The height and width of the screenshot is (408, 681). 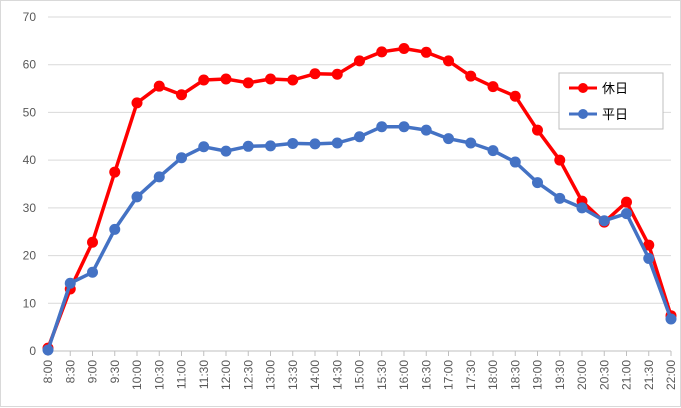 What do you see at coordinates (30, 65) in the screenshot?
I see `y-tick-label: 60` at bounding box center [30, 65].